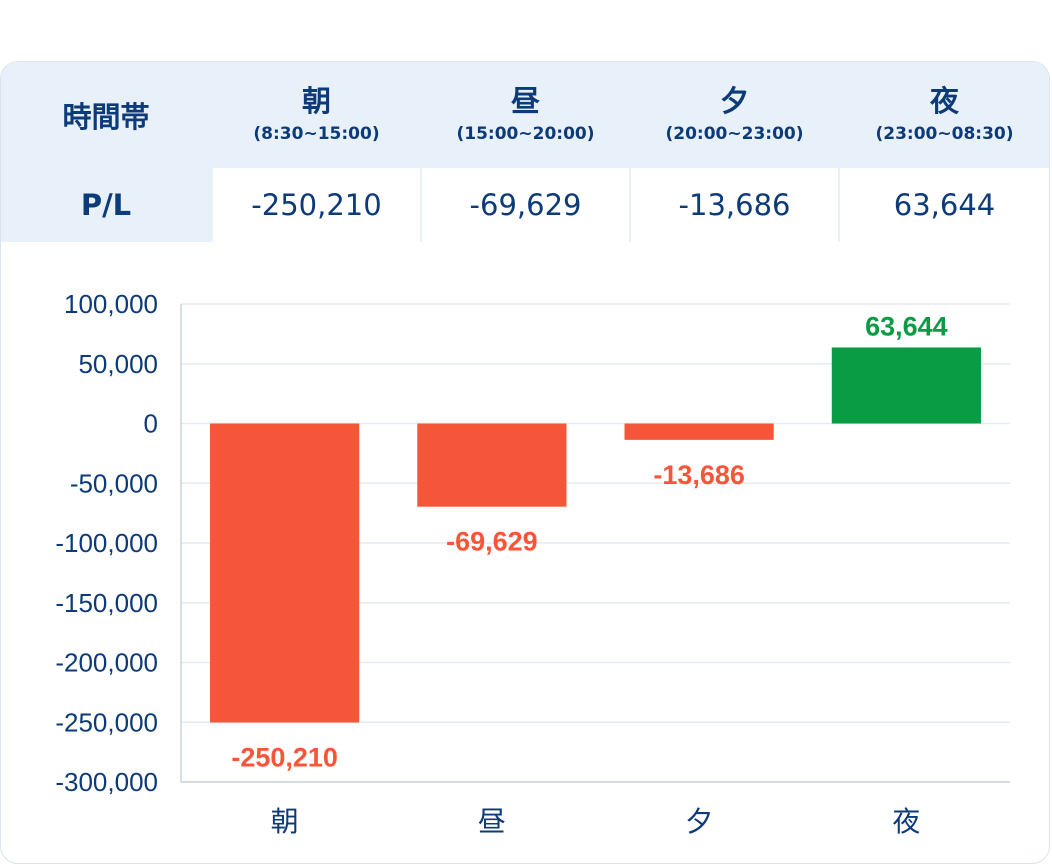 The height and width of the screenshot is (866, 1052). What do you see at coordinates (492, 821) in the screenshot?
I see `x-tick-label: 昼` at bounding box center [492, 821].